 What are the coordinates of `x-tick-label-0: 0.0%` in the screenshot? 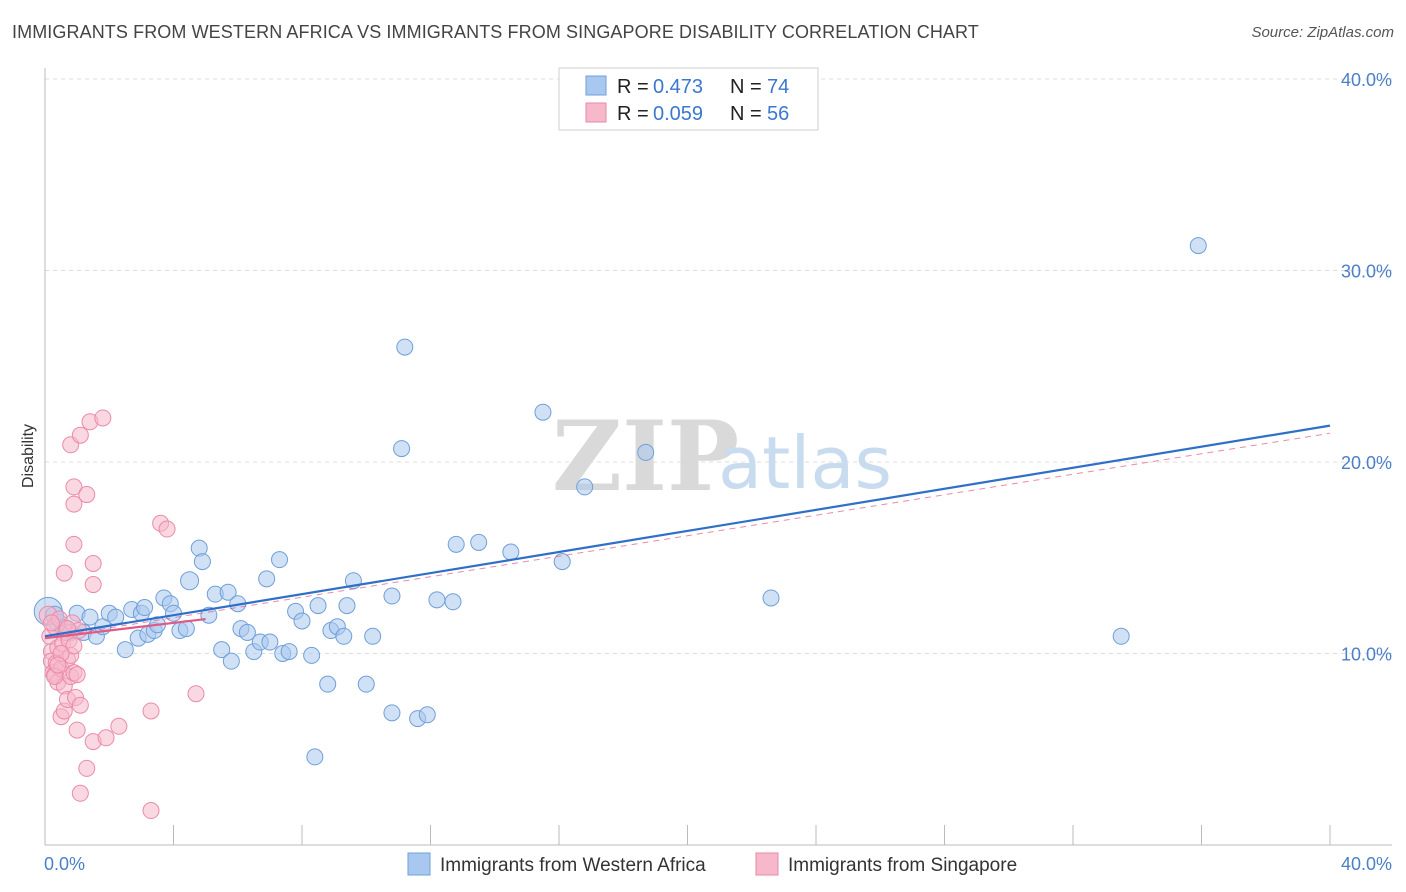 It's located at (64, 864).